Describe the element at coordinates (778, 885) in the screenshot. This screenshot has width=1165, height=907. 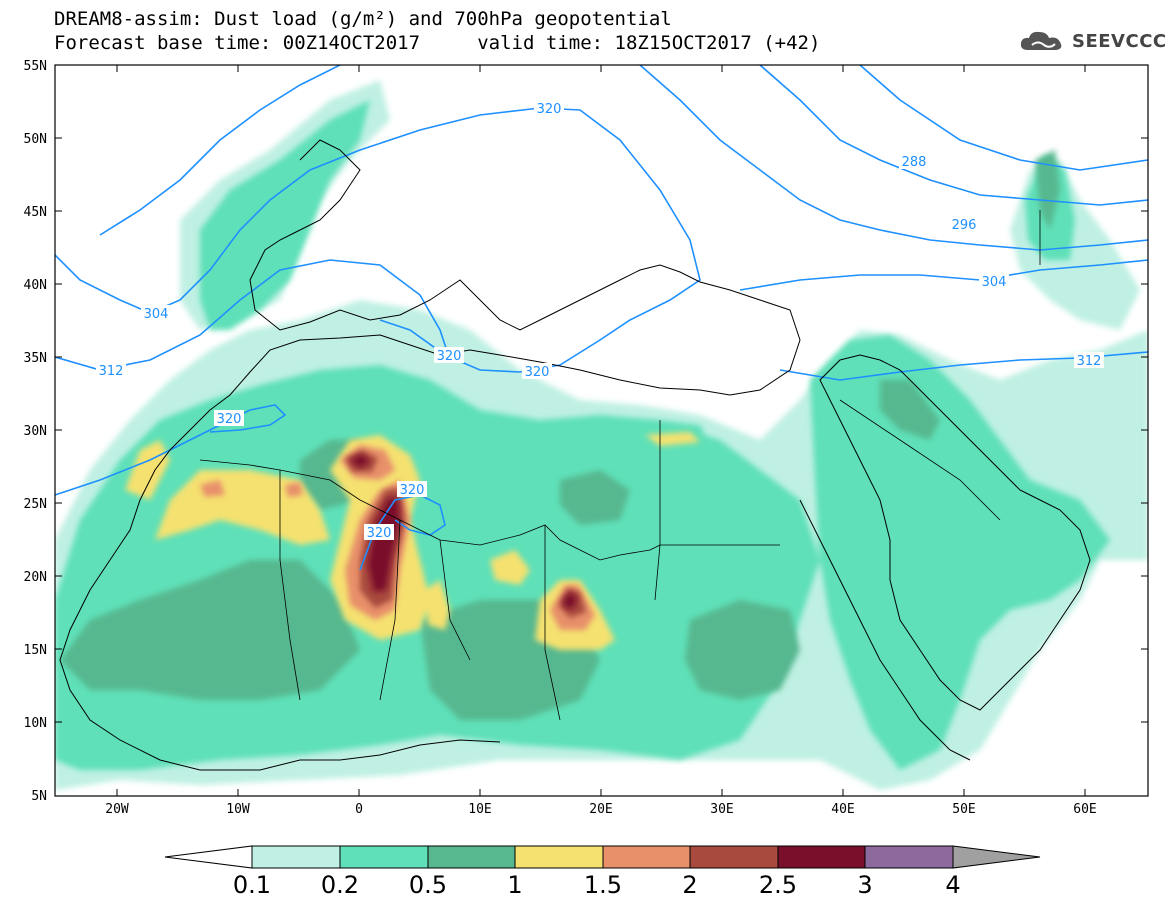
I see `colorbar-label: 2.5` at that location.